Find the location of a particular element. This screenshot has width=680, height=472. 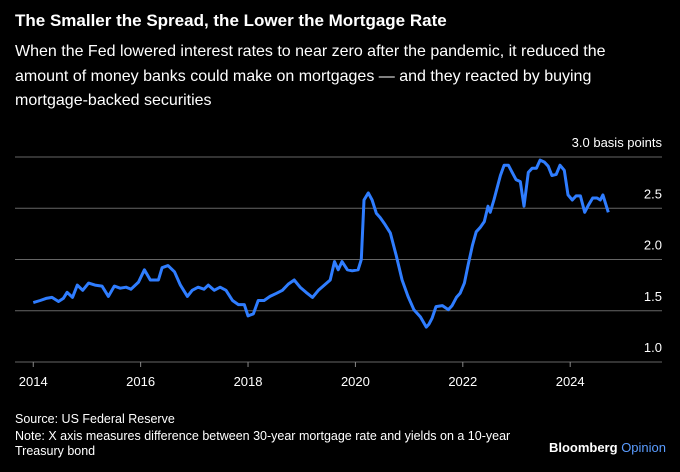

y-tick-label: 2.0 is located at coordinates (653, 245).